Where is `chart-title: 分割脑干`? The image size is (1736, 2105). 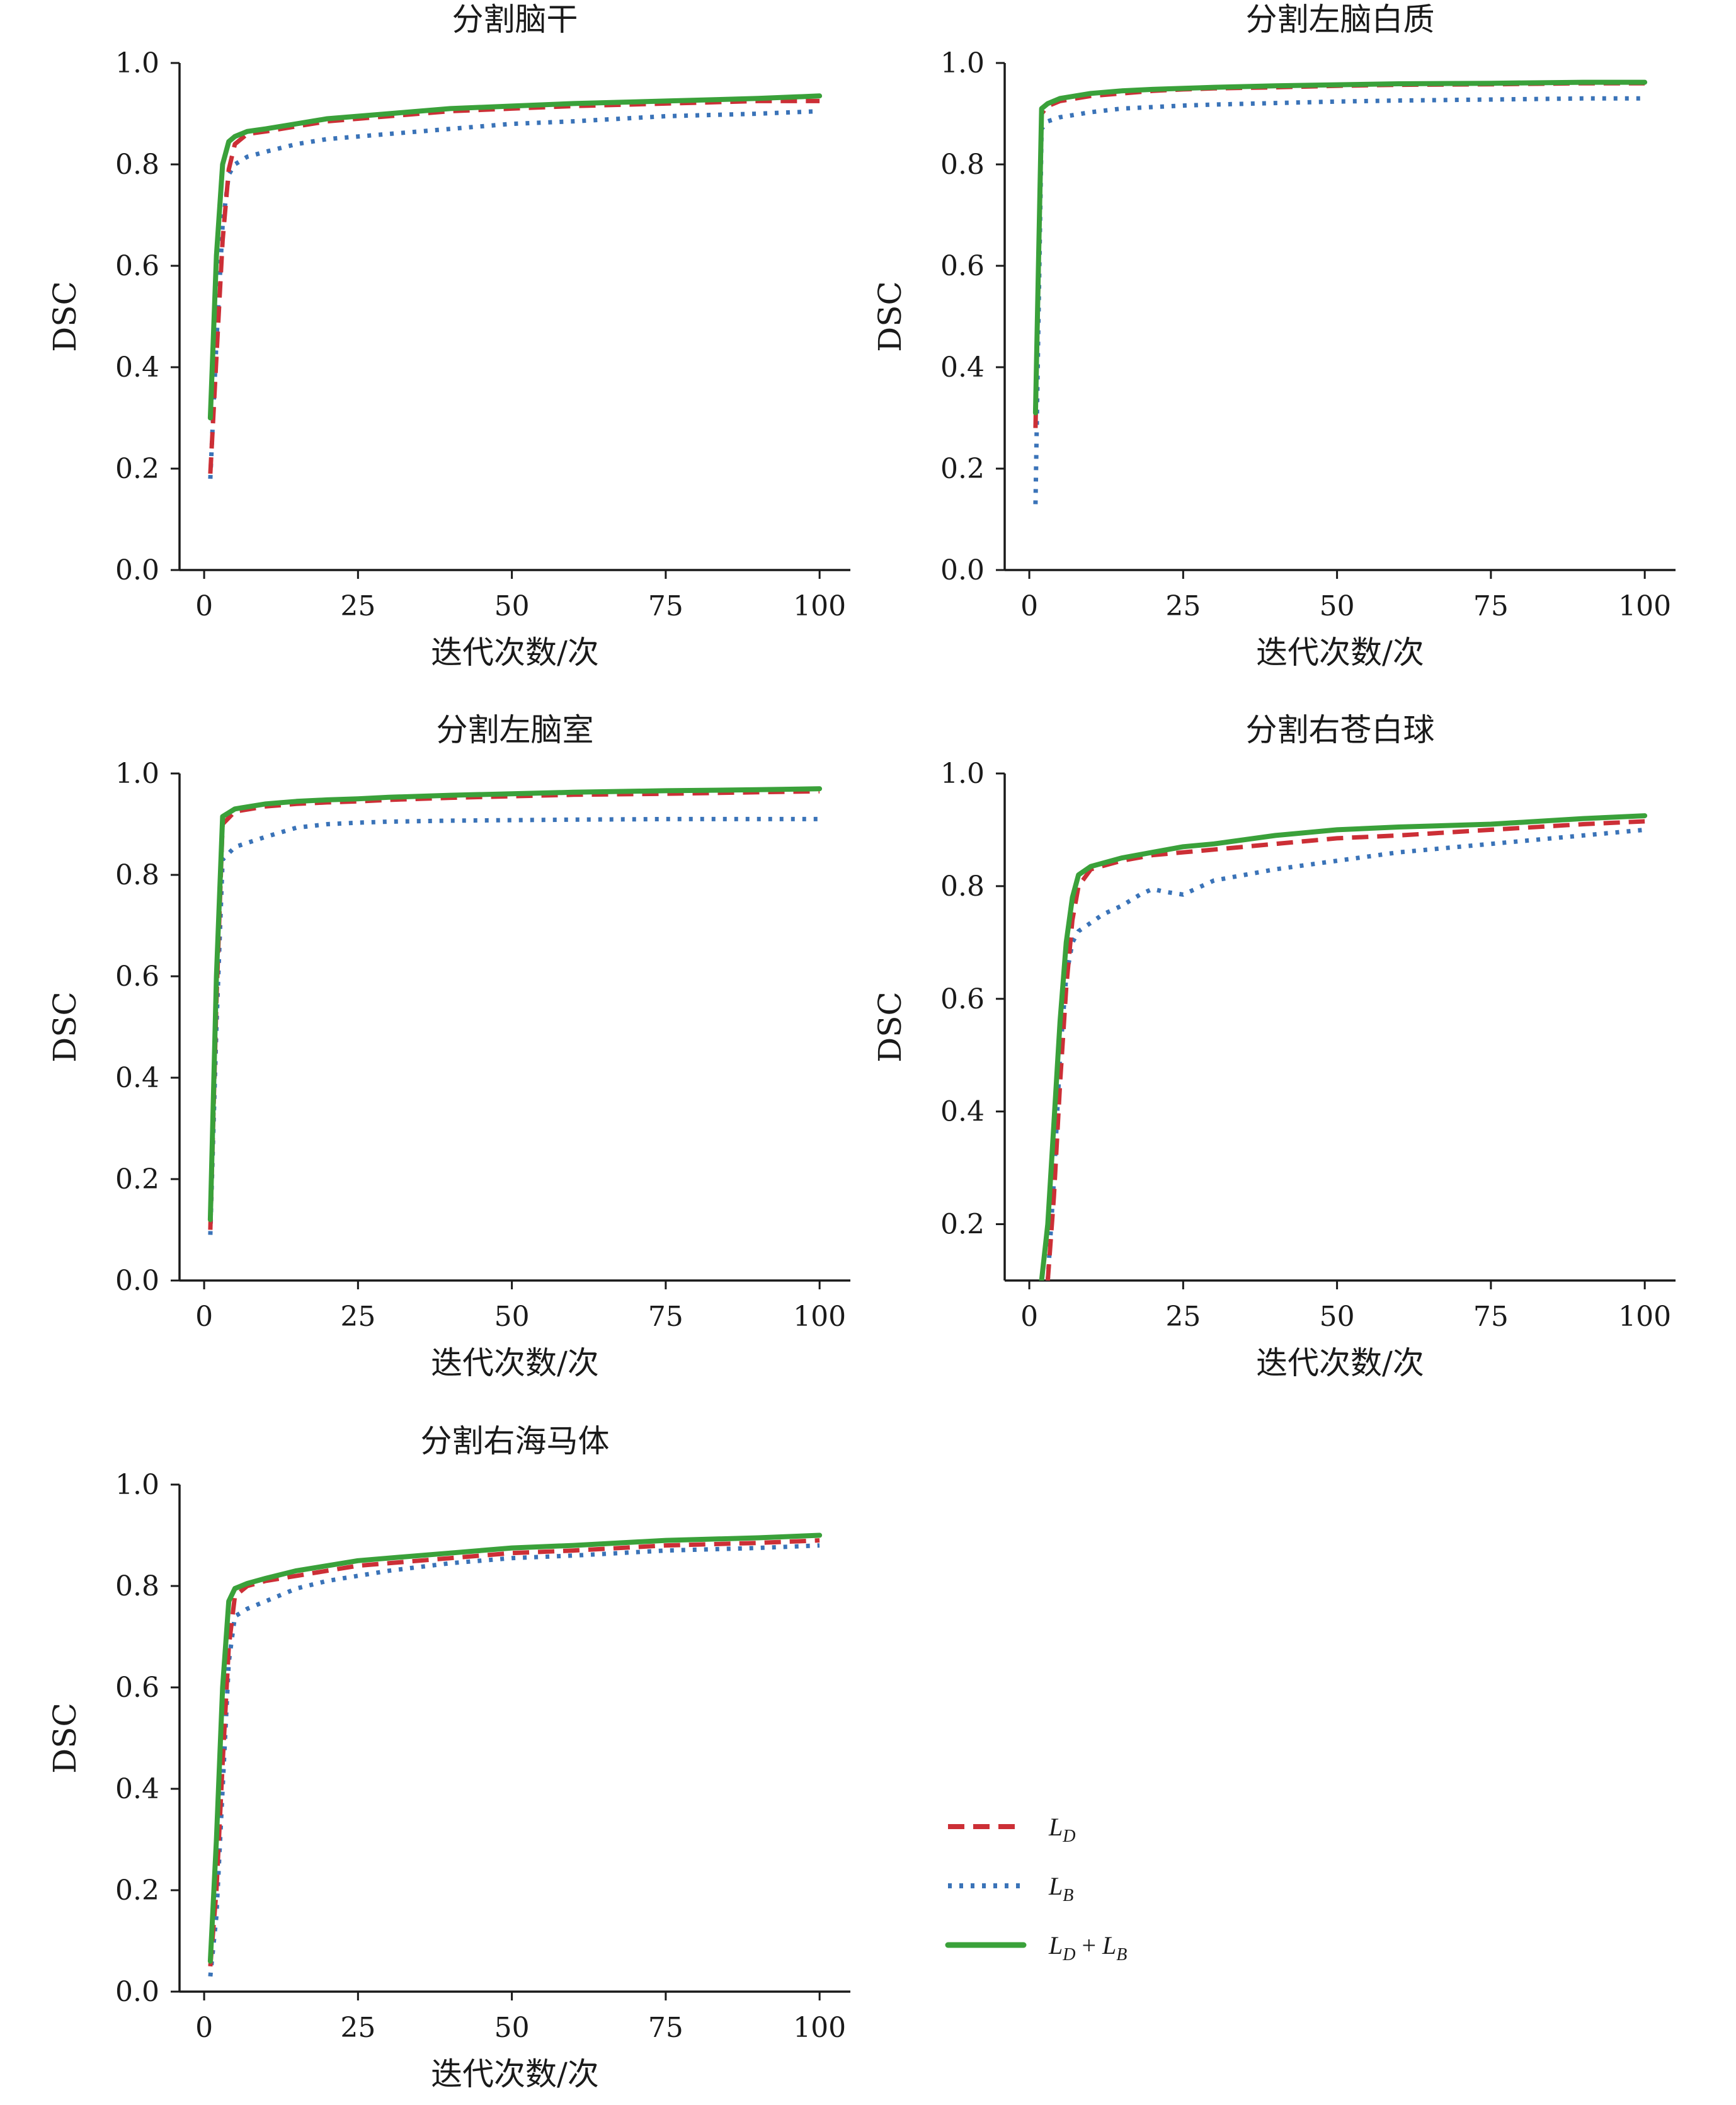 chart-title: 分割脑干 is located at coordinates (515, 19).